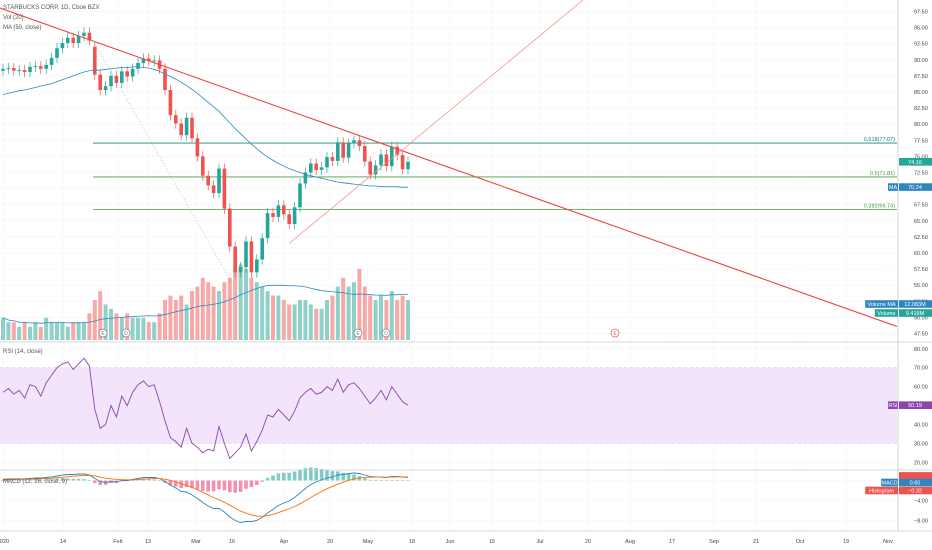 Image resolution: width=932 pixels, height=550 pixels. I want to click on fibonacci-retracement: 0.618(77.07) 0.5(71.81) 0.382(66.74), so click(495, 174).